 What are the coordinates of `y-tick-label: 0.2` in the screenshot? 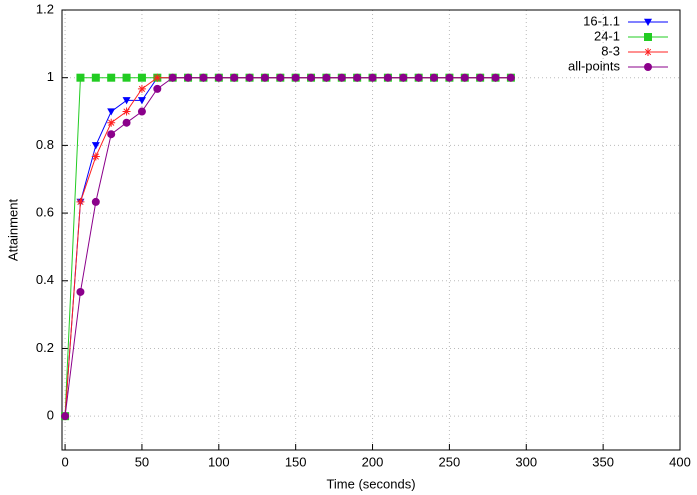 It's located at (45, 347).